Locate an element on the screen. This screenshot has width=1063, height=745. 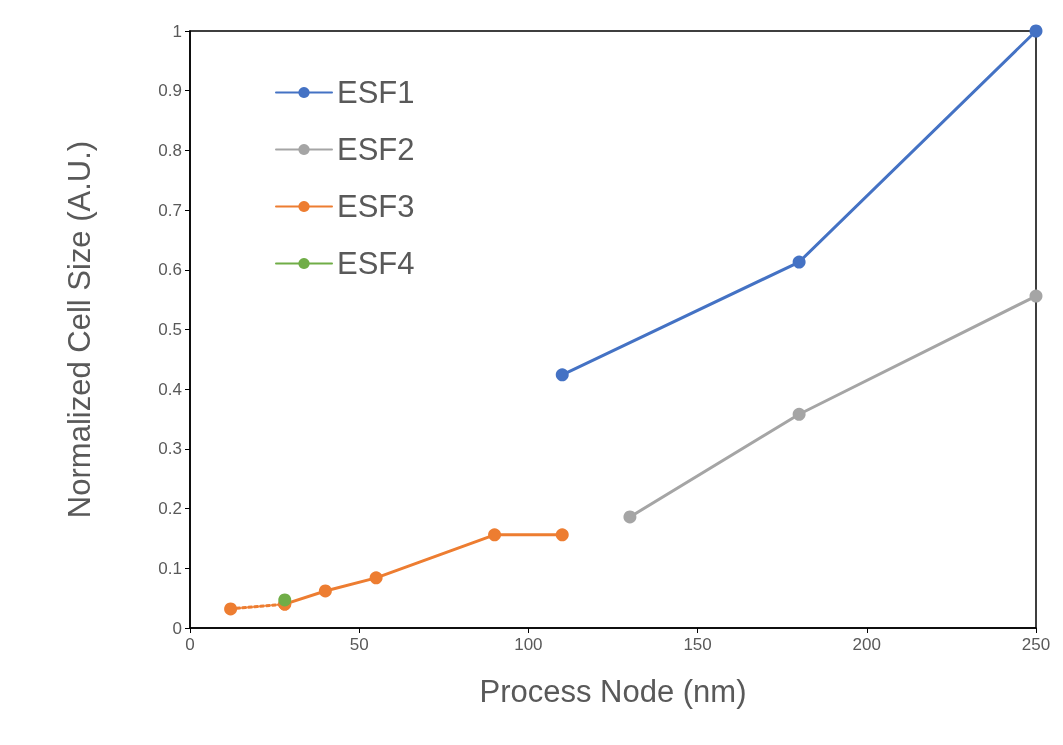
y-tick-label: 0.5 is located at coordinates (170, 329).